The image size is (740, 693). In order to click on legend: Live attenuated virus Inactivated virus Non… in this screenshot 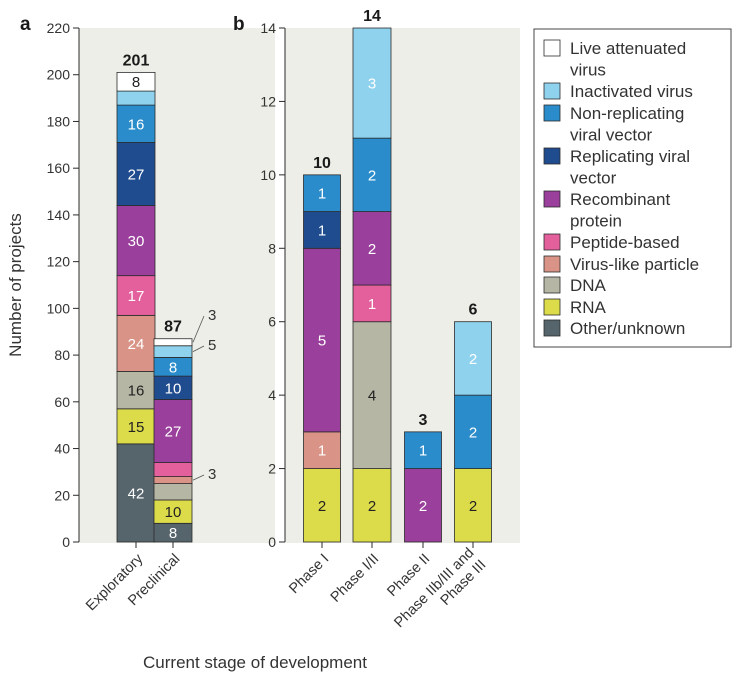, I will do `click(632, 188)`.